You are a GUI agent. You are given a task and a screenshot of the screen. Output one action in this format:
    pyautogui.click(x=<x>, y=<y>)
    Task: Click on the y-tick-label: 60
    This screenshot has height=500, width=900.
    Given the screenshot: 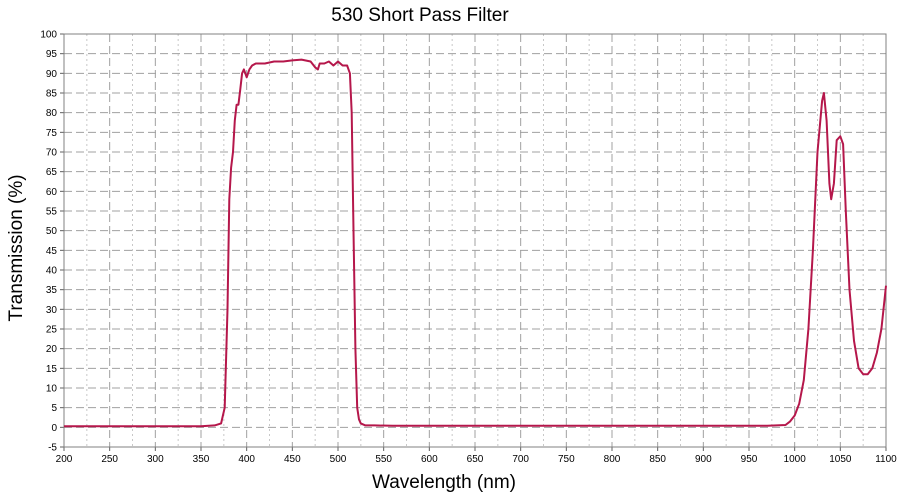 What is the action you would take?
    pyautogui.click(x=52, y=192)
    